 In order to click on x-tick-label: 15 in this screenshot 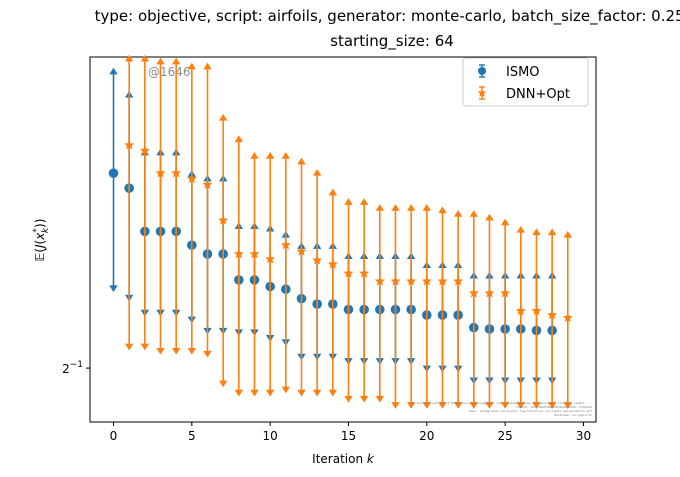, I will do `click(348, 436)`.